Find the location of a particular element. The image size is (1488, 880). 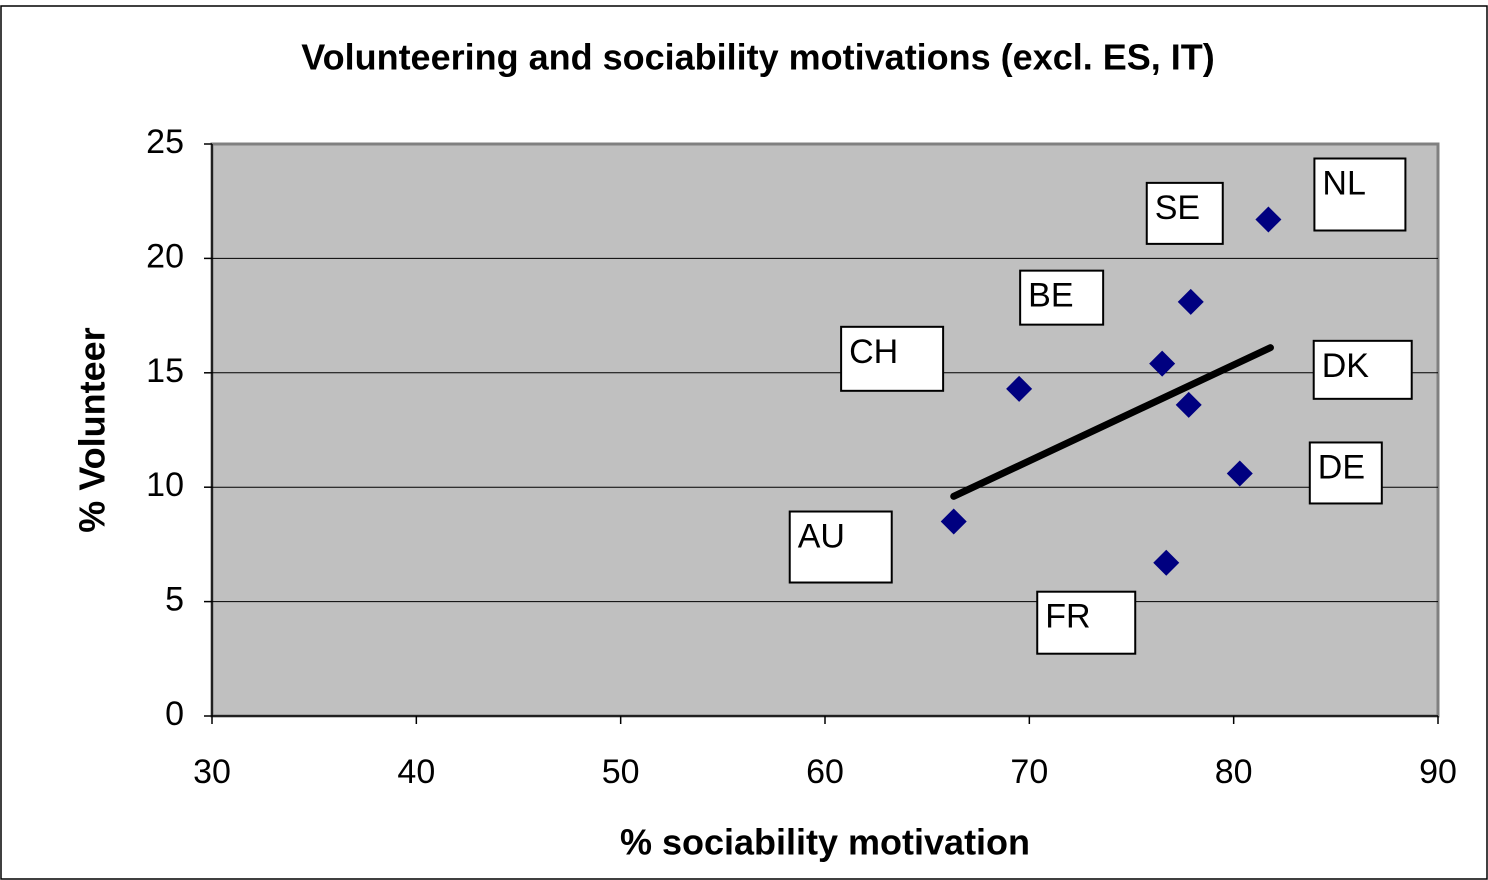

point-label: NL is located at coordinates (1343, 183).